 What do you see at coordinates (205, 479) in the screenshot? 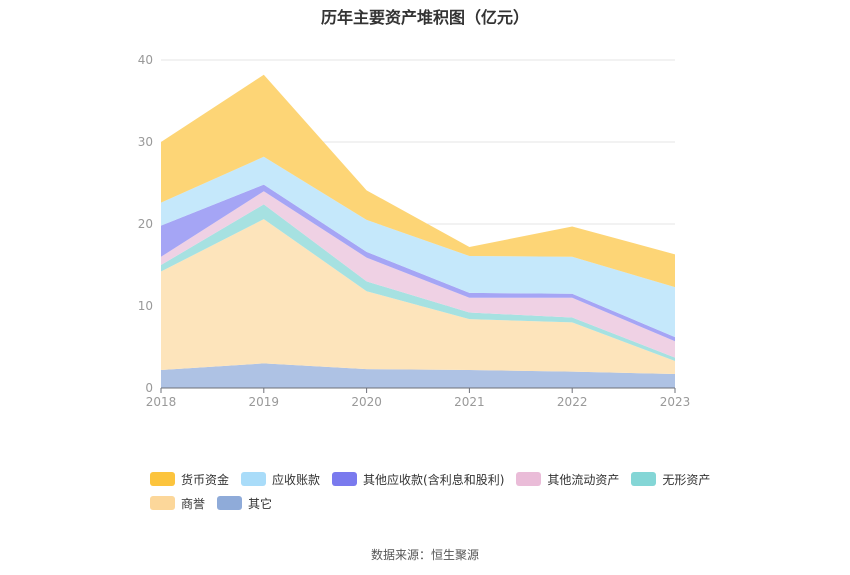
I see `legend-label: 货币资金` at bounding box center [205, 479].